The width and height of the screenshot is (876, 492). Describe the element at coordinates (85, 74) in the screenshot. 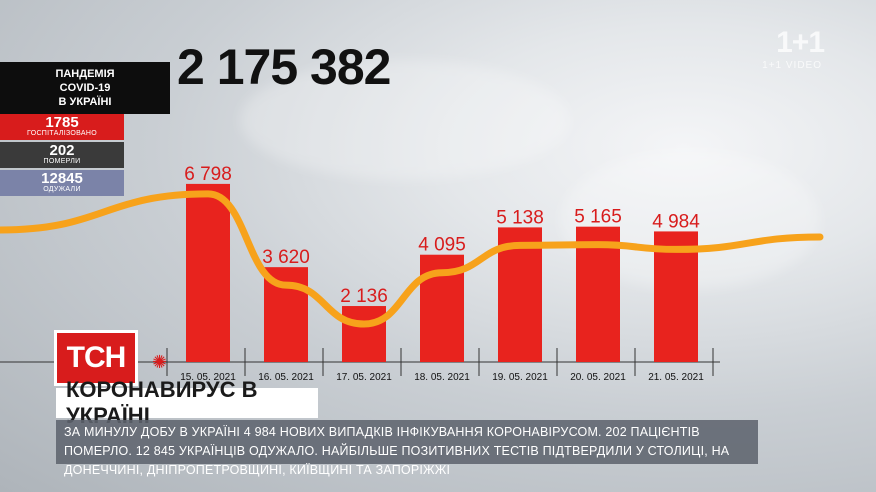

I see `panel-title-line: ПАНДЕМІЯ` at that location.